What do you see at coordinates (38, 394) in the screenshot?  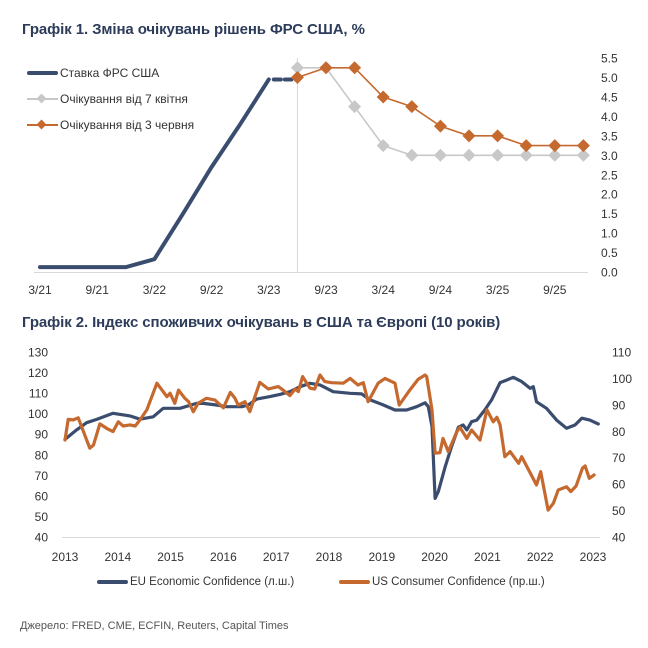 I see `chart2-left-y-tick-label: 110` at bounding box center [38, 394].